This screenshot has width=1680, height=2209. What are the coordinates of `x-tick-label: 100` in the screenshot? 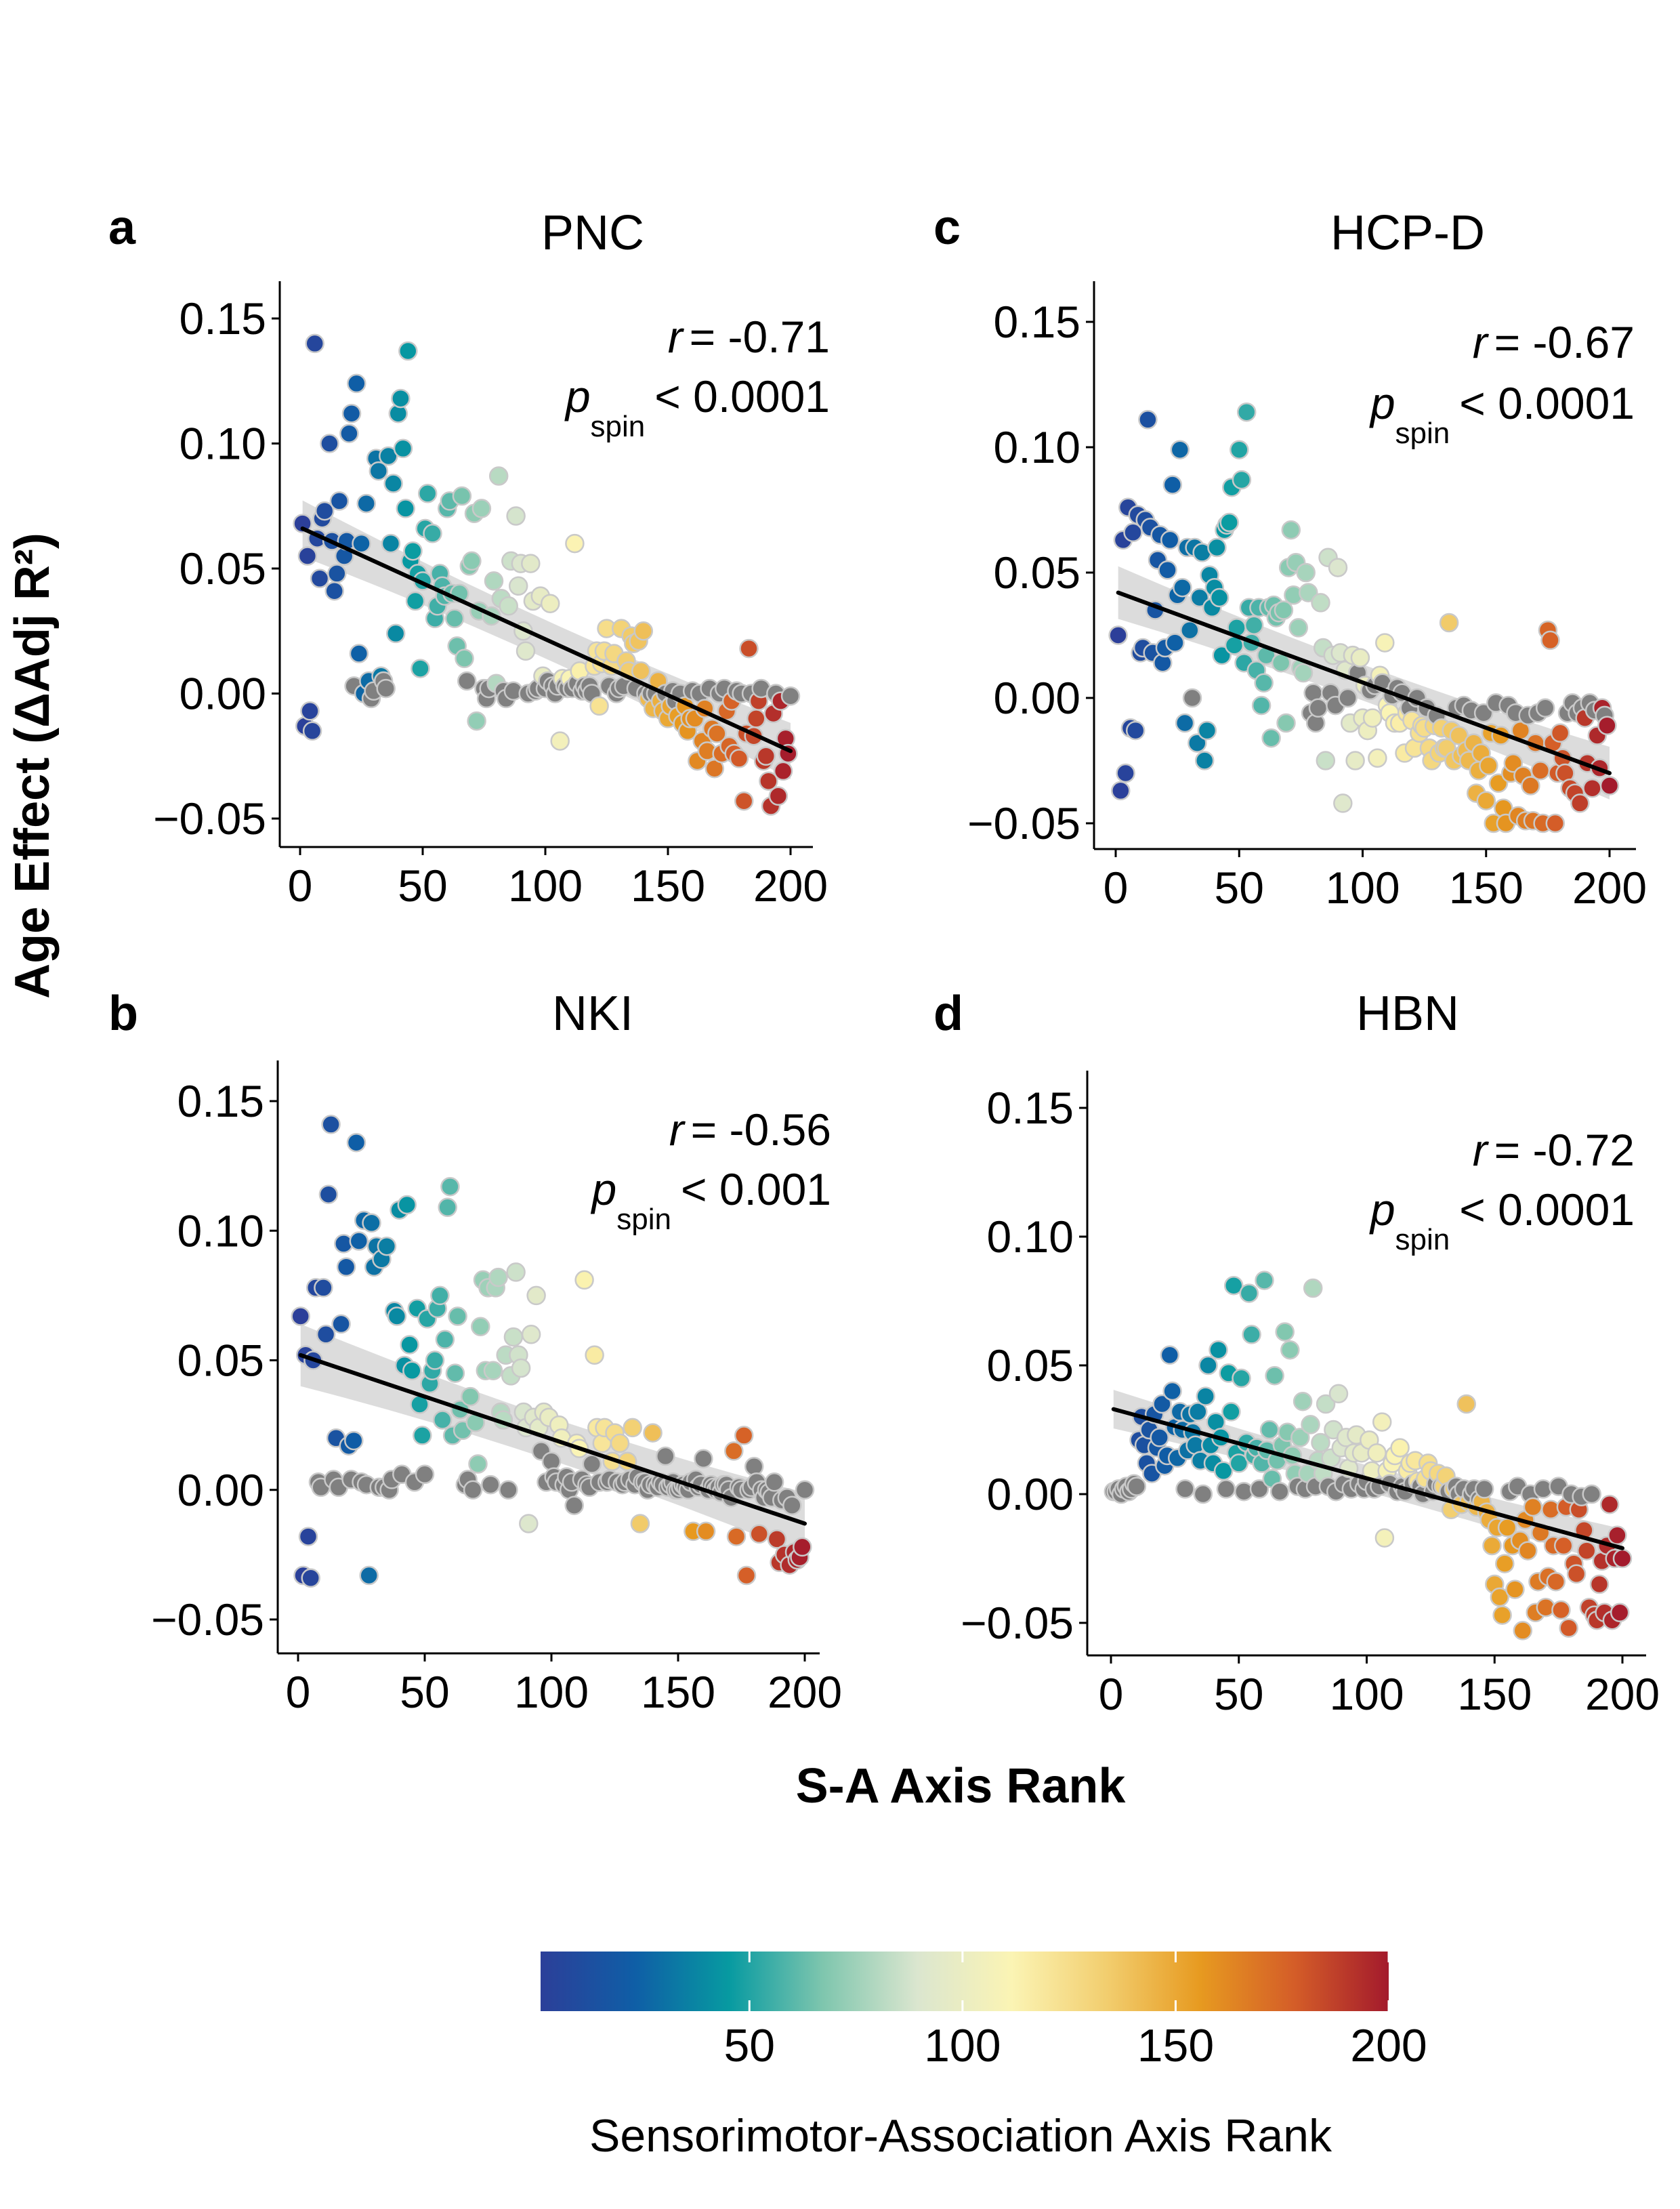 It's located at (1362, 888).